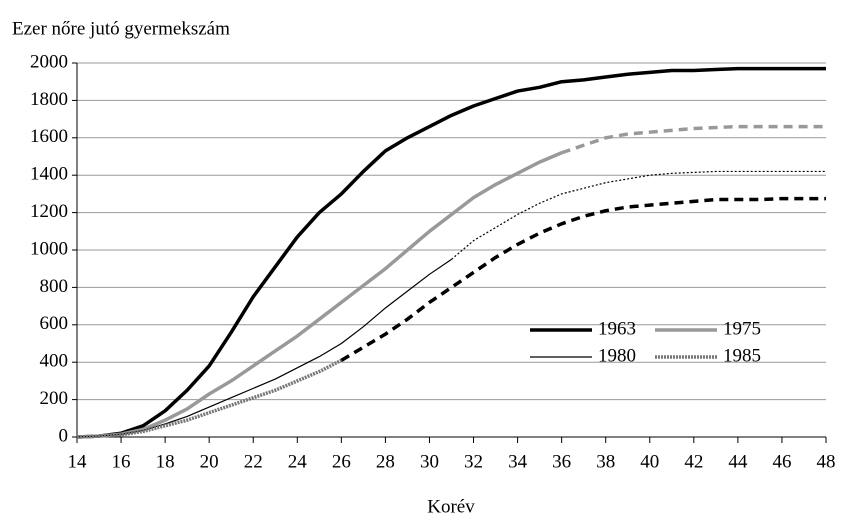 This screenshot has width=841, height=522. What do you see at coordinates (49, 211) in the screenshot?
I see `y-tick-label: 1200` at bounding box center [49, 211].